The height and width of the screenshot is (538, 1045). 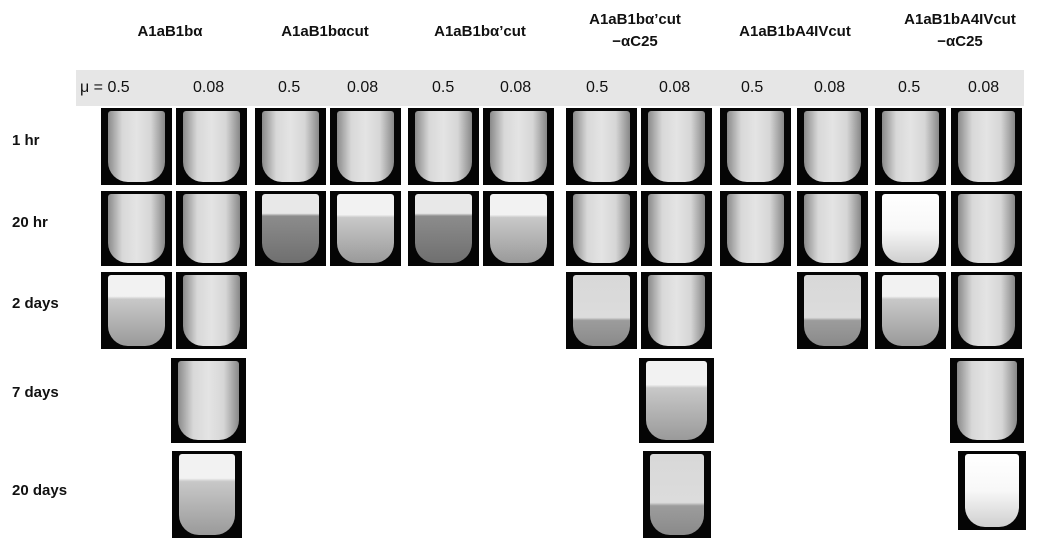 I want to click on column-header-a1ab1ba4ivcut: A1aB1bA4IVcut, so click(x=795, y=32).